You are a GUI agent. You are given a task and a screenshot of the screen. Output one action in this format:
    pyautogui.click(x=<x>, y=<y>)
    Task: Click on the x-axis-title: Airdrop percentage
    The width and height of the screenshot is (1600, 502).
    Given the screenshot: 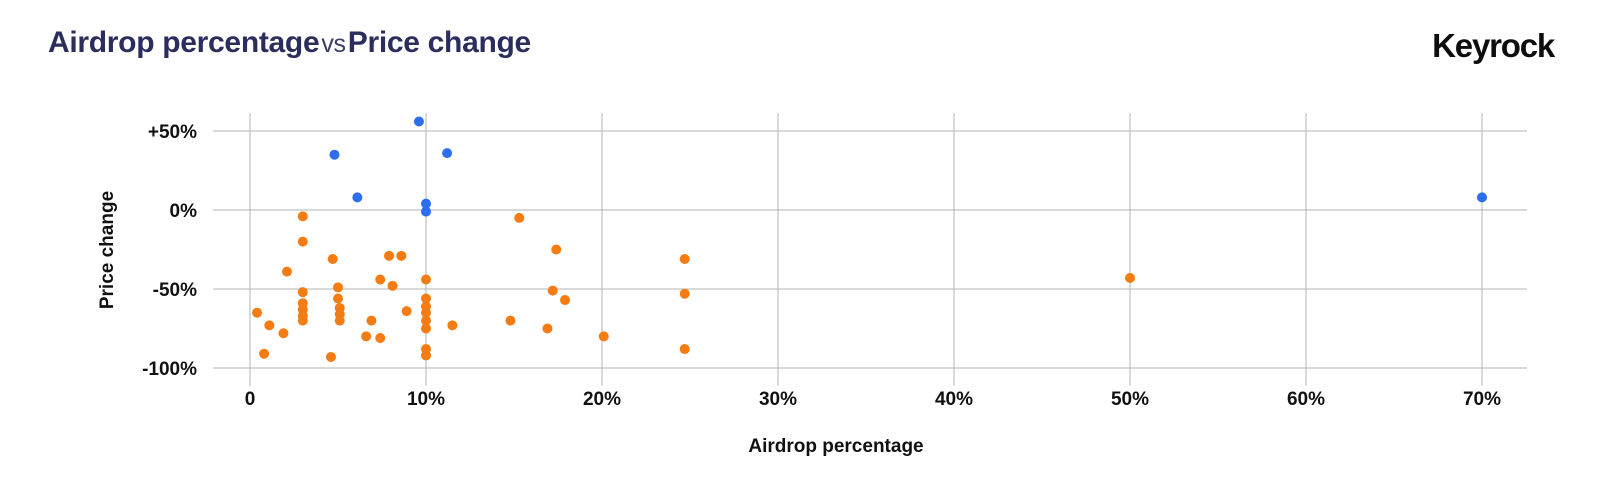 What is the action you would take?
    pyautogui.click(x=835, y=446)
    